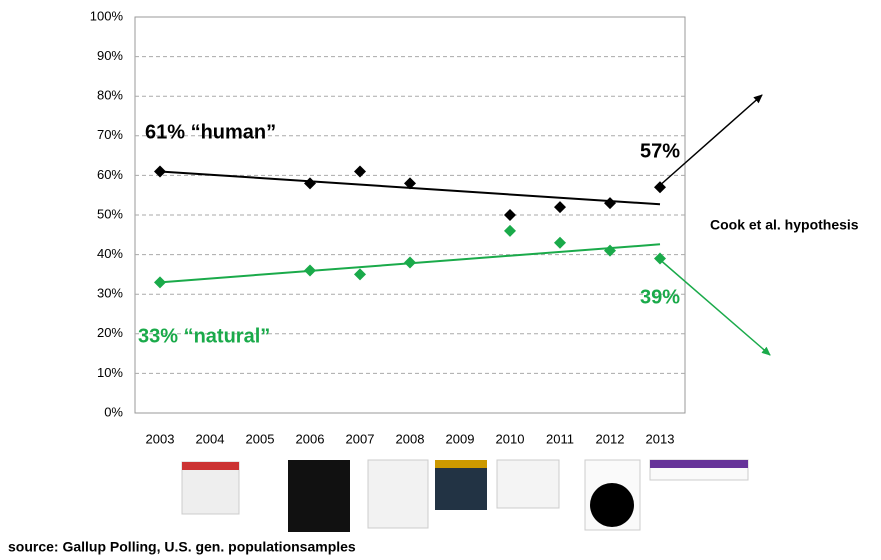  Describe the element at coordinates (210, 132) in the screenshot. I see `annotation: 61% “human”` at that location.